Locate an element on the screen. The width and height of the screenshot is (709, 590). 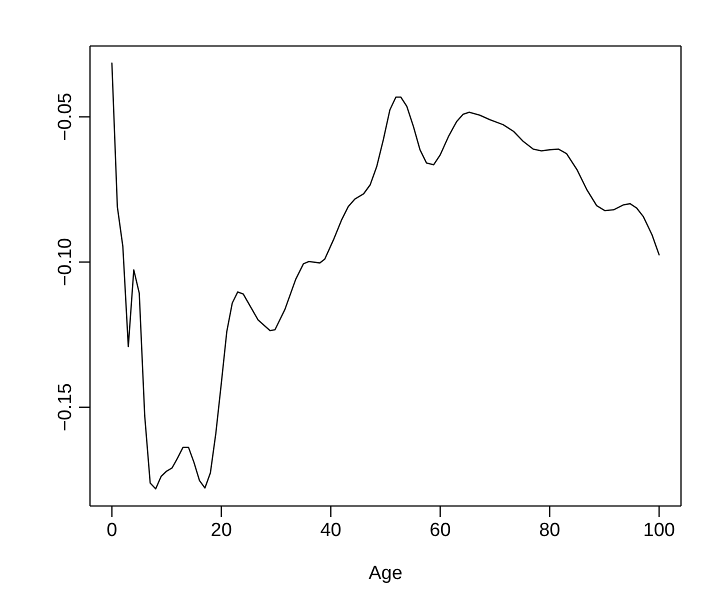
x-tick-label: 80 is located at coordinates (549, 530).